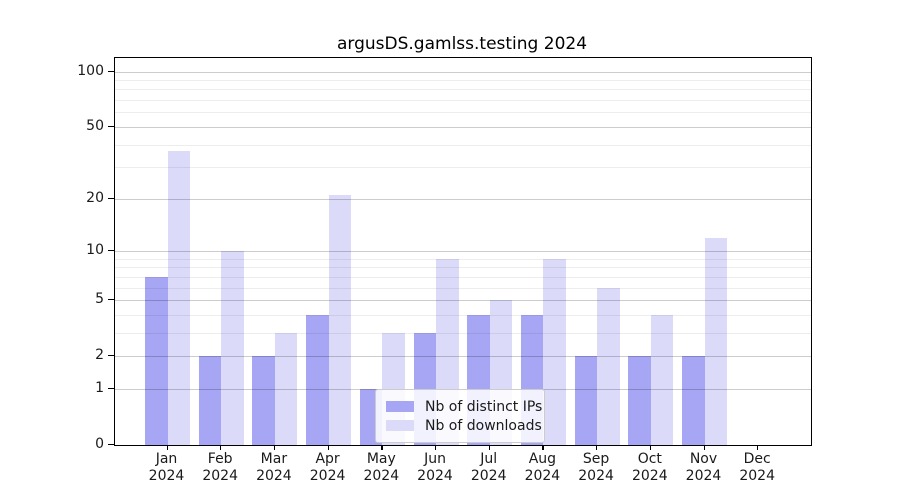 This screenshot has width=900, height=500. I want to click on legend-item: Nb of distinct IPs, so click(464, 406).